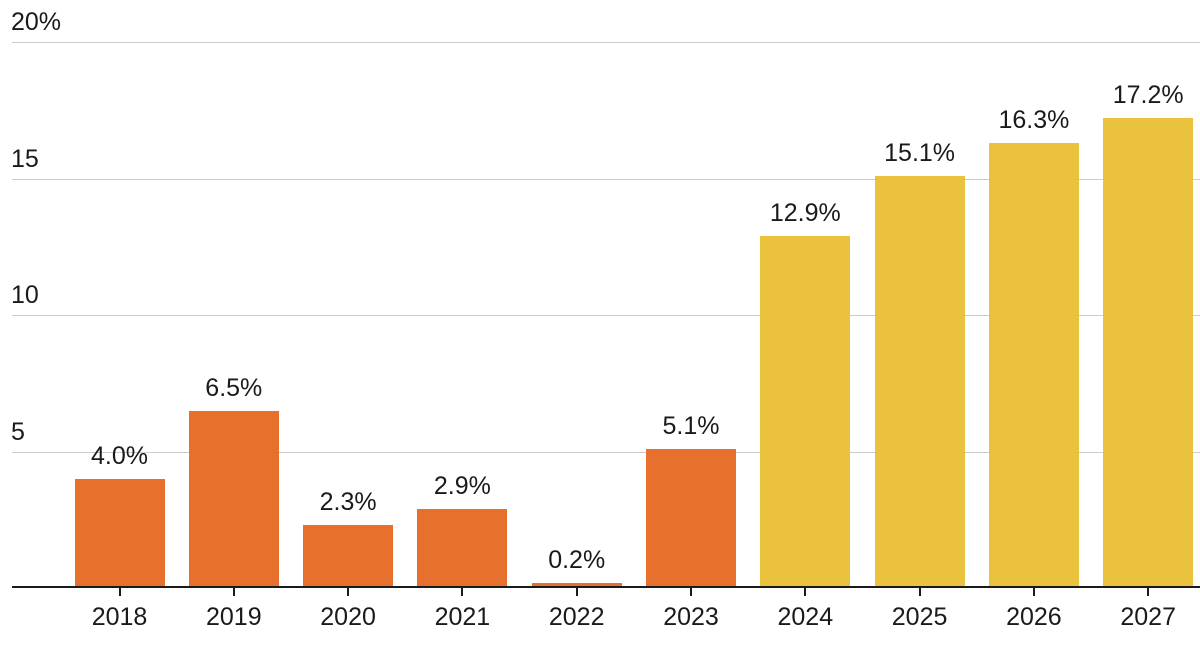 This screenshot has width=1200, height=645. I want to click on bar-2025, so click(919, 381).